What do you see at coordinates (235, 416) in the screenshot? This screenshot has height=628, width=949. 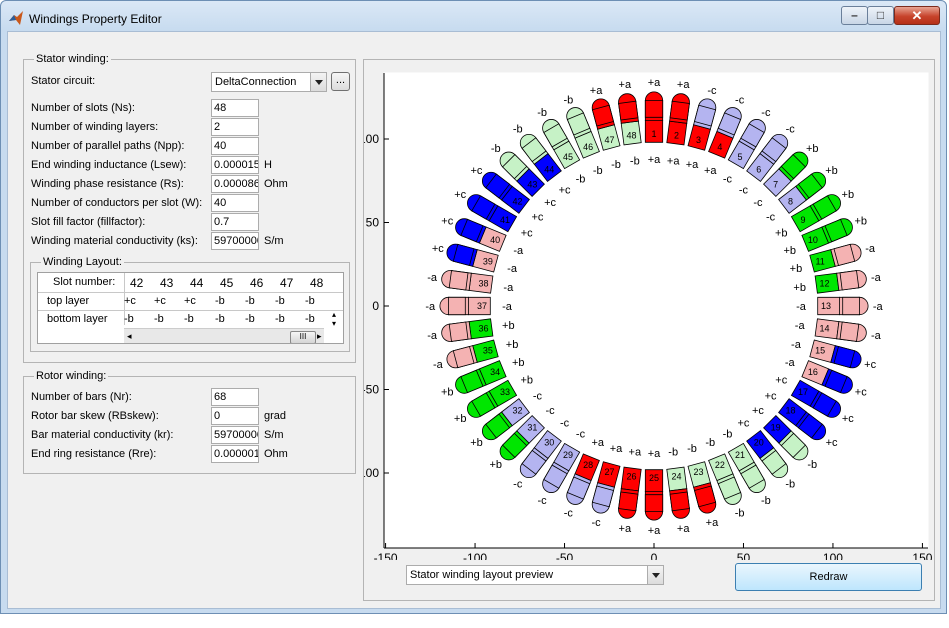 I see `skew-input: 0` at bounding box center [235, 416].